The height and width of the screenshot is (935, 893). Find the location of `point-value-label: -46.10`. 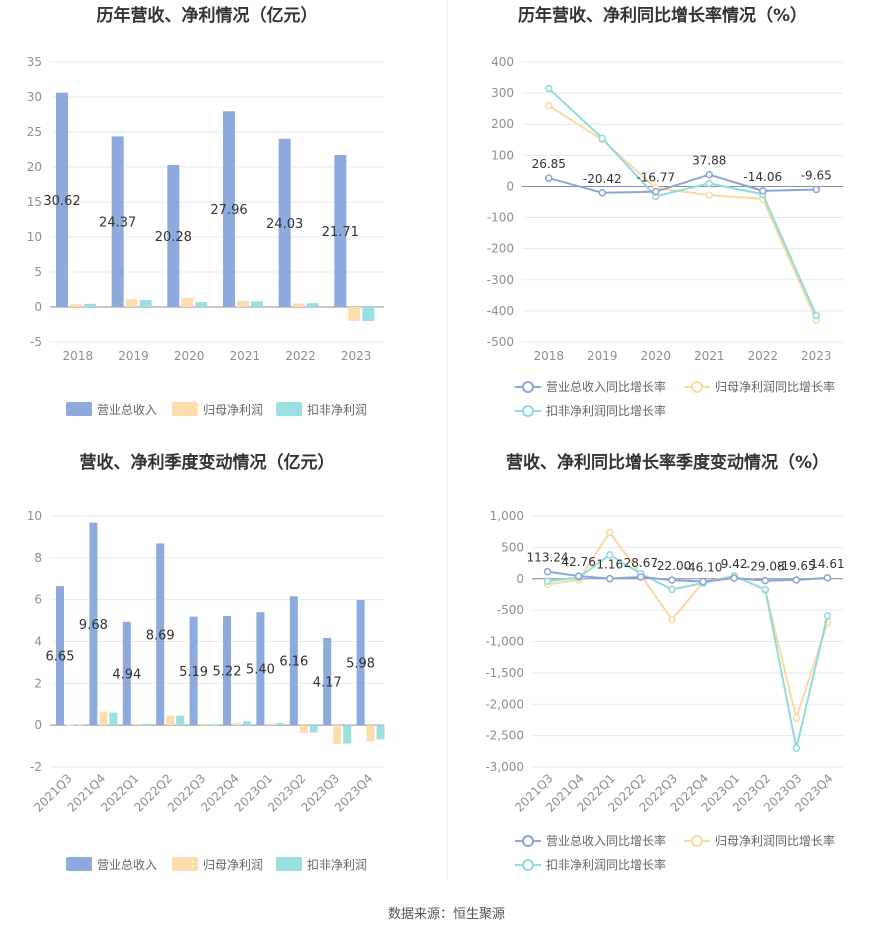

point-value-label: -46.10 is located at coordinates (703, 568).